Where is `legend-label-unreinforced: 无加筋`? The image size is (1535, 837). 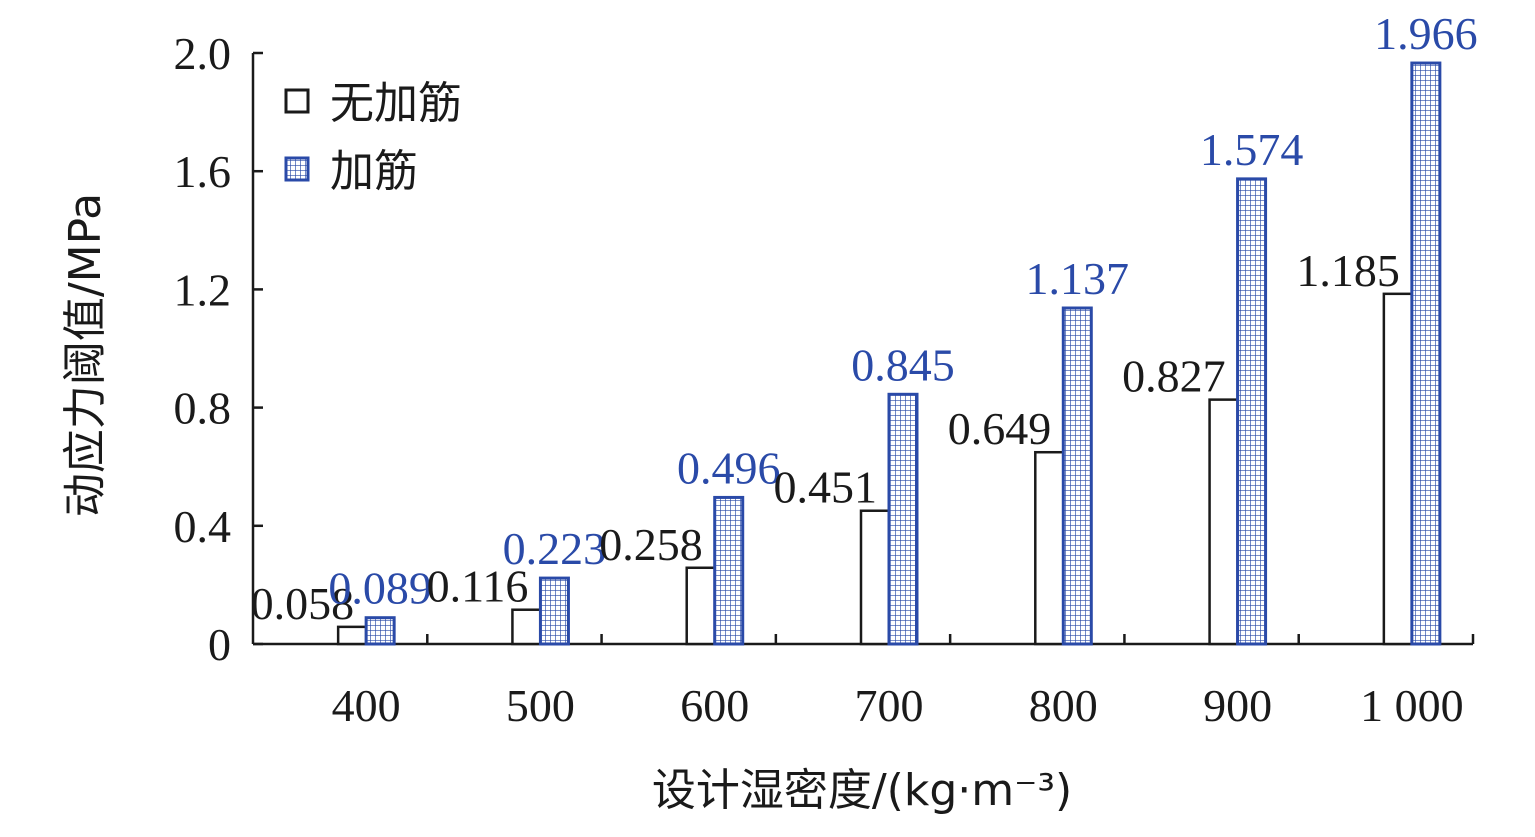
legend-label-unreinforced: 无加筋 is located at coordinates (396, 103).